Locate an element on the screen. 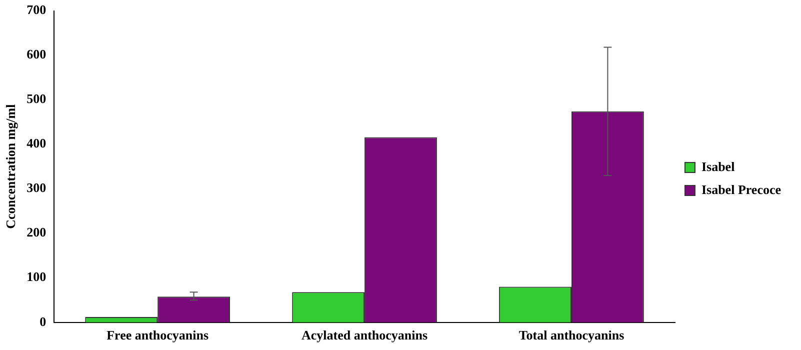 This screenshot has width=801, height=350. x-tick-label: Total anthocyanins is located at coordinates (571, 335).